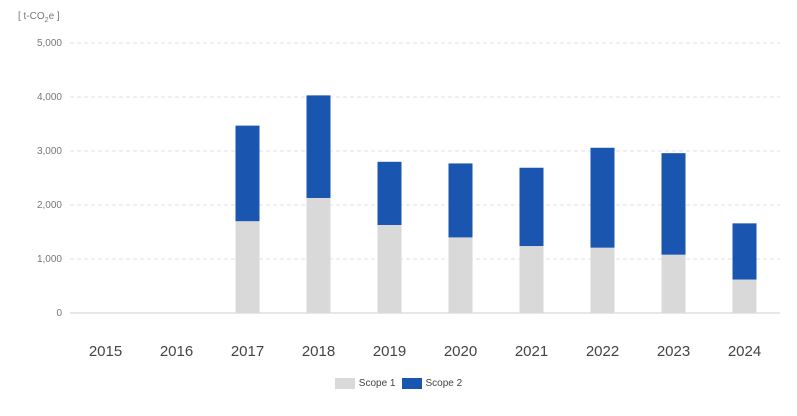 The height and width of the screenshot is (416, 797). I want to click on unit-prefix: [ t-CO, so click(31, 16).